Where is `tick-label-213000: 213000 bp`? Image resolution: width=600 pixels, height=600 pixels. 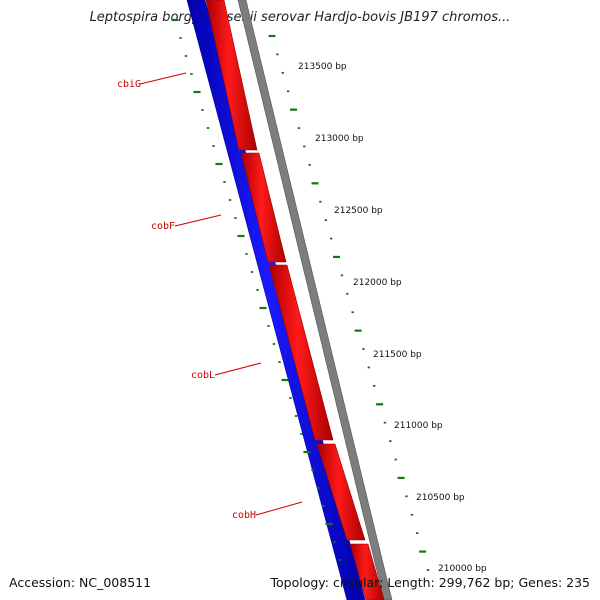 tick-label-213000: 213000 bp is located at coordinates (339, 139).